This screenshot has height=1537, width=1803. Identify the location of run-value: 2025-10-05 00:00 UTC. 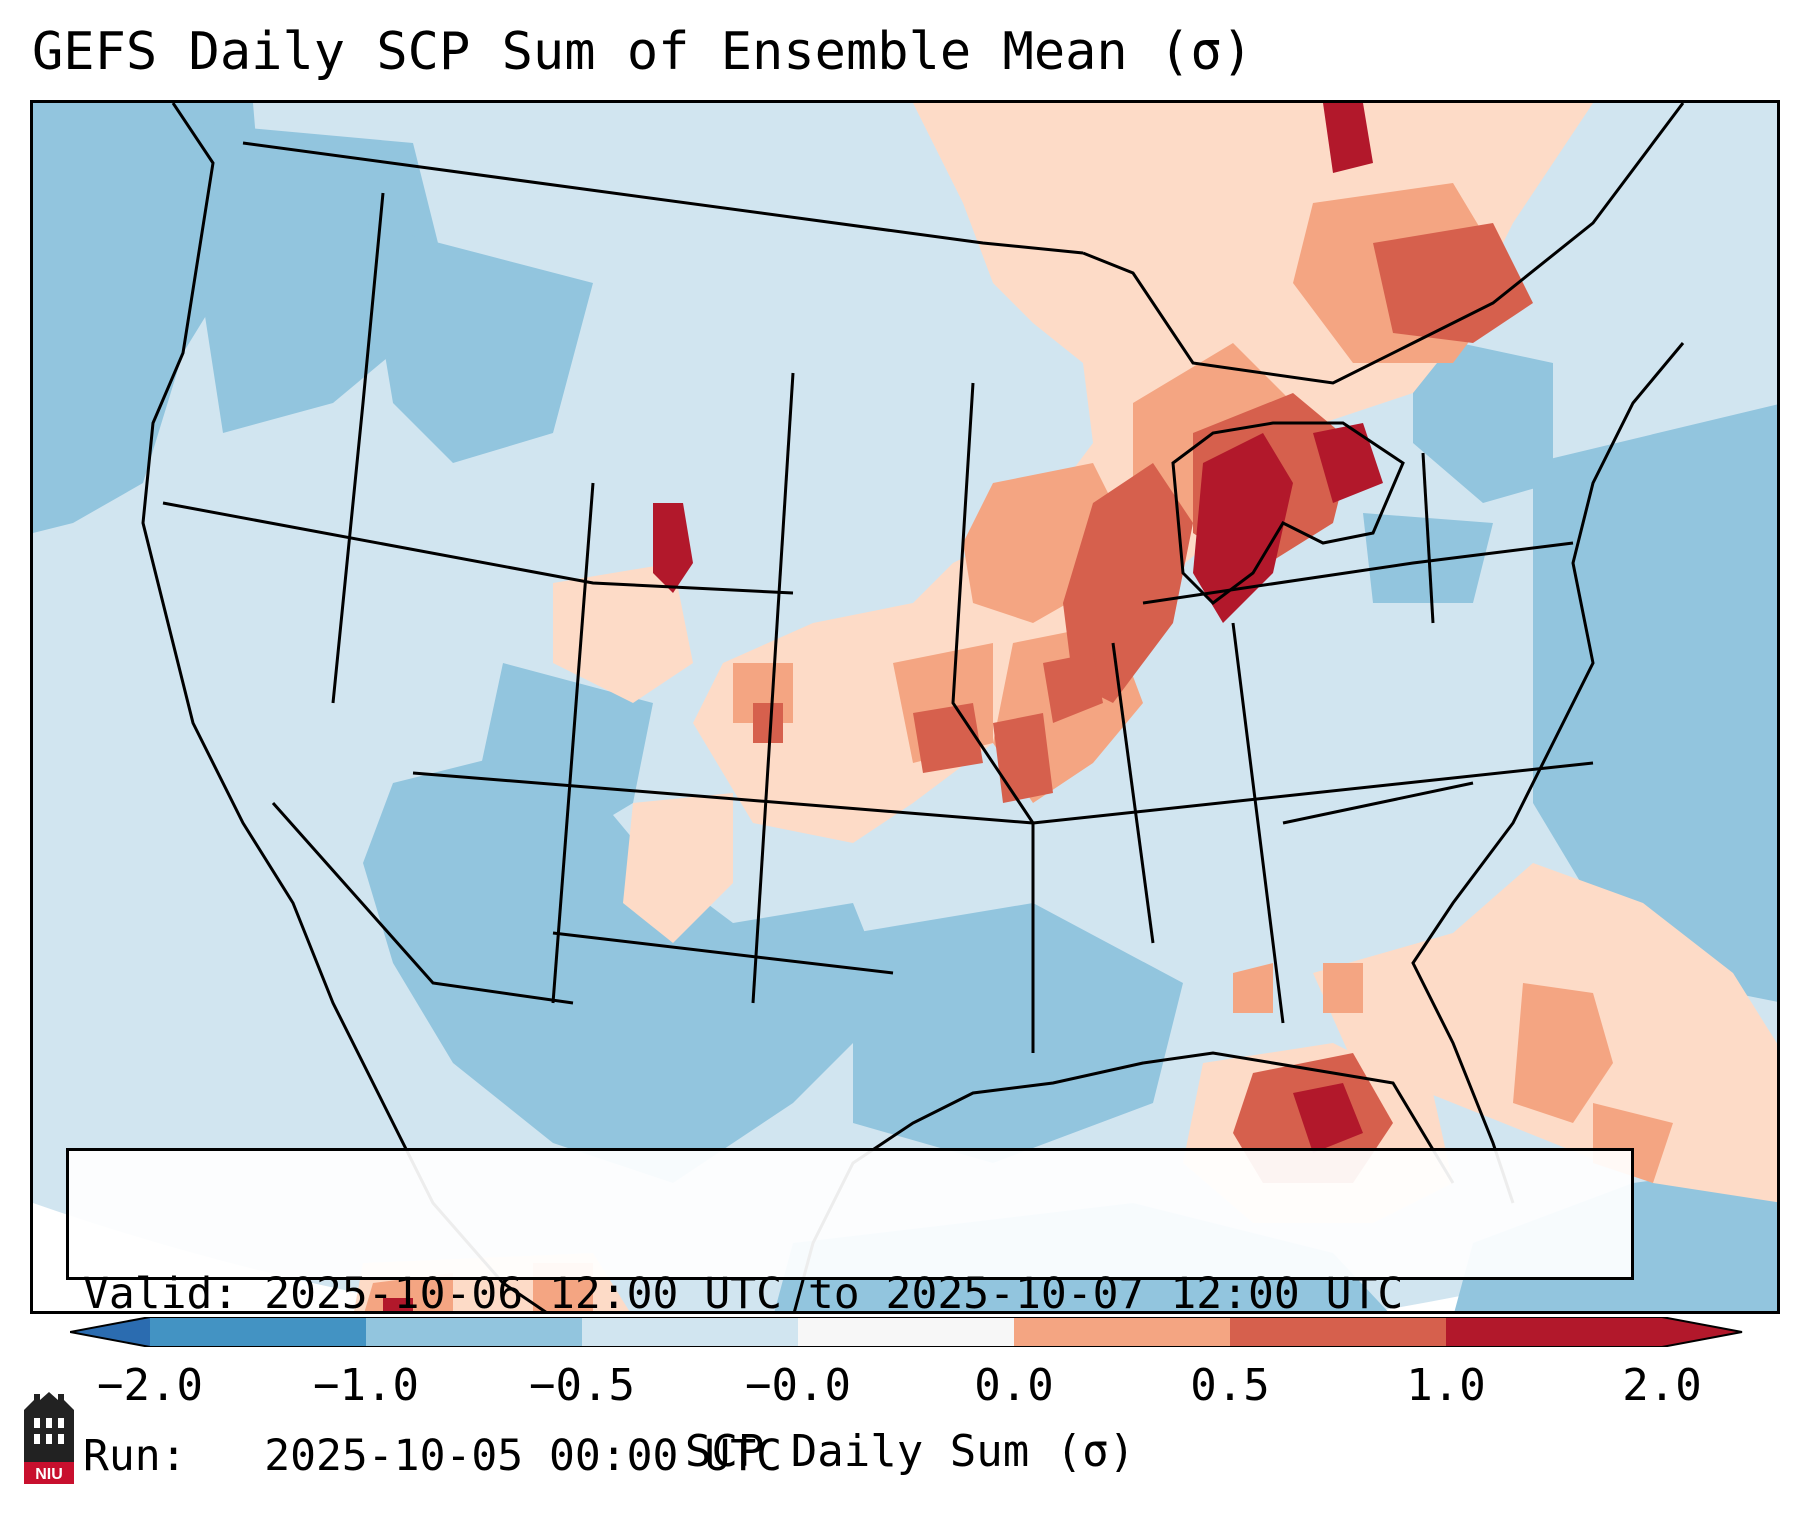
(523, 1456).